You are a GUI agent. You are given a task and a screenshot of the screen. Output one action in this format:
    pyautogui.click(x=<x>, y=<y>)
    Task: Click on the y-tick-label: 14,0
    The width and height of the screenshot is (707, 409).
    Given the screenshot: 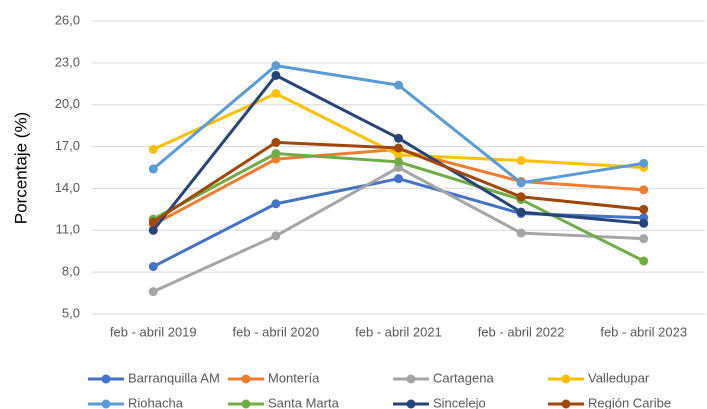 What is the action you would take?
    pyautogui.click(x=67, y=187)
    